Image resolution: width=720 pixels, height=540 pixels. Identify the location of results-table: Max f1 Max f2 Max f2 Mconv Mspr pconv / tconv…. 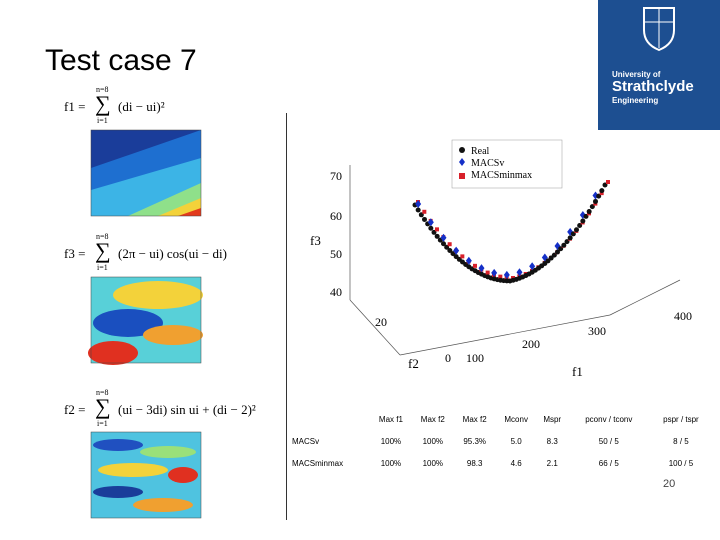
(502, 441).